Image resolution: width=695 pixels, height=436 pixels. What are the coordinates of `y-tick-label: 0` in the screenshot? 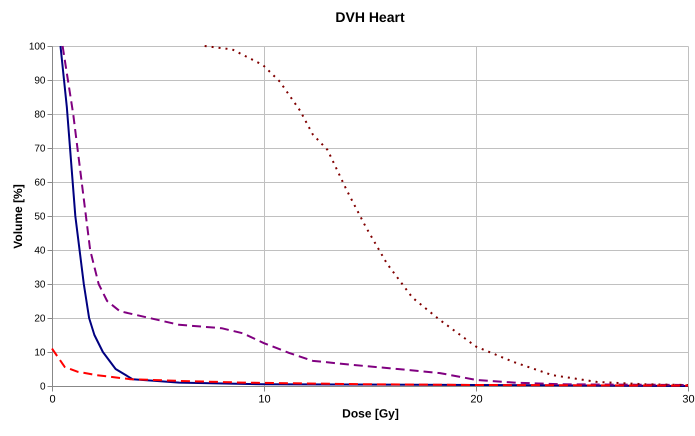 It's located at (43, 387).